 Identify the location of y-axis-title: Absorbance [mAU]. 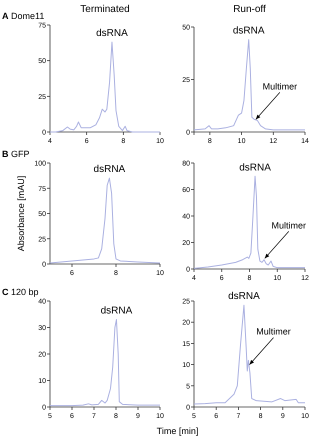
(21, 214).